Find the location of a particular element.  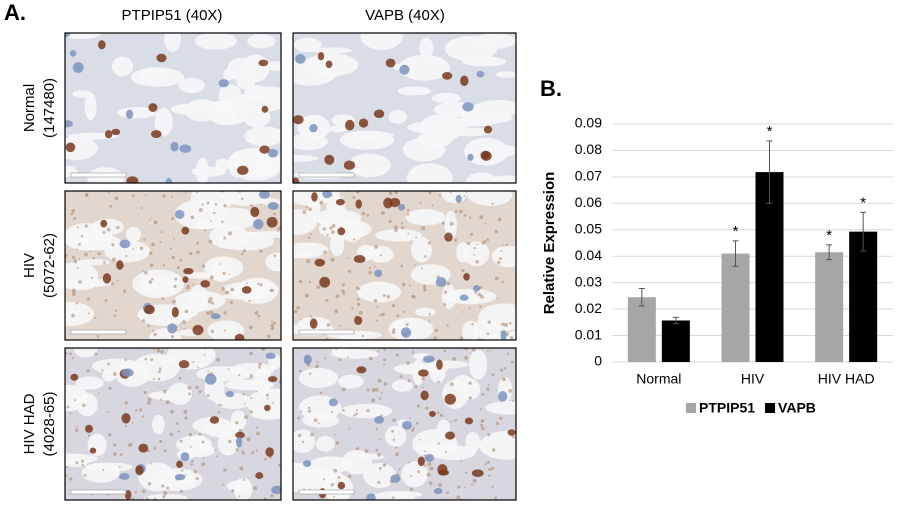

y-tick-label: 0.03 is located at coordinates (588, 281).